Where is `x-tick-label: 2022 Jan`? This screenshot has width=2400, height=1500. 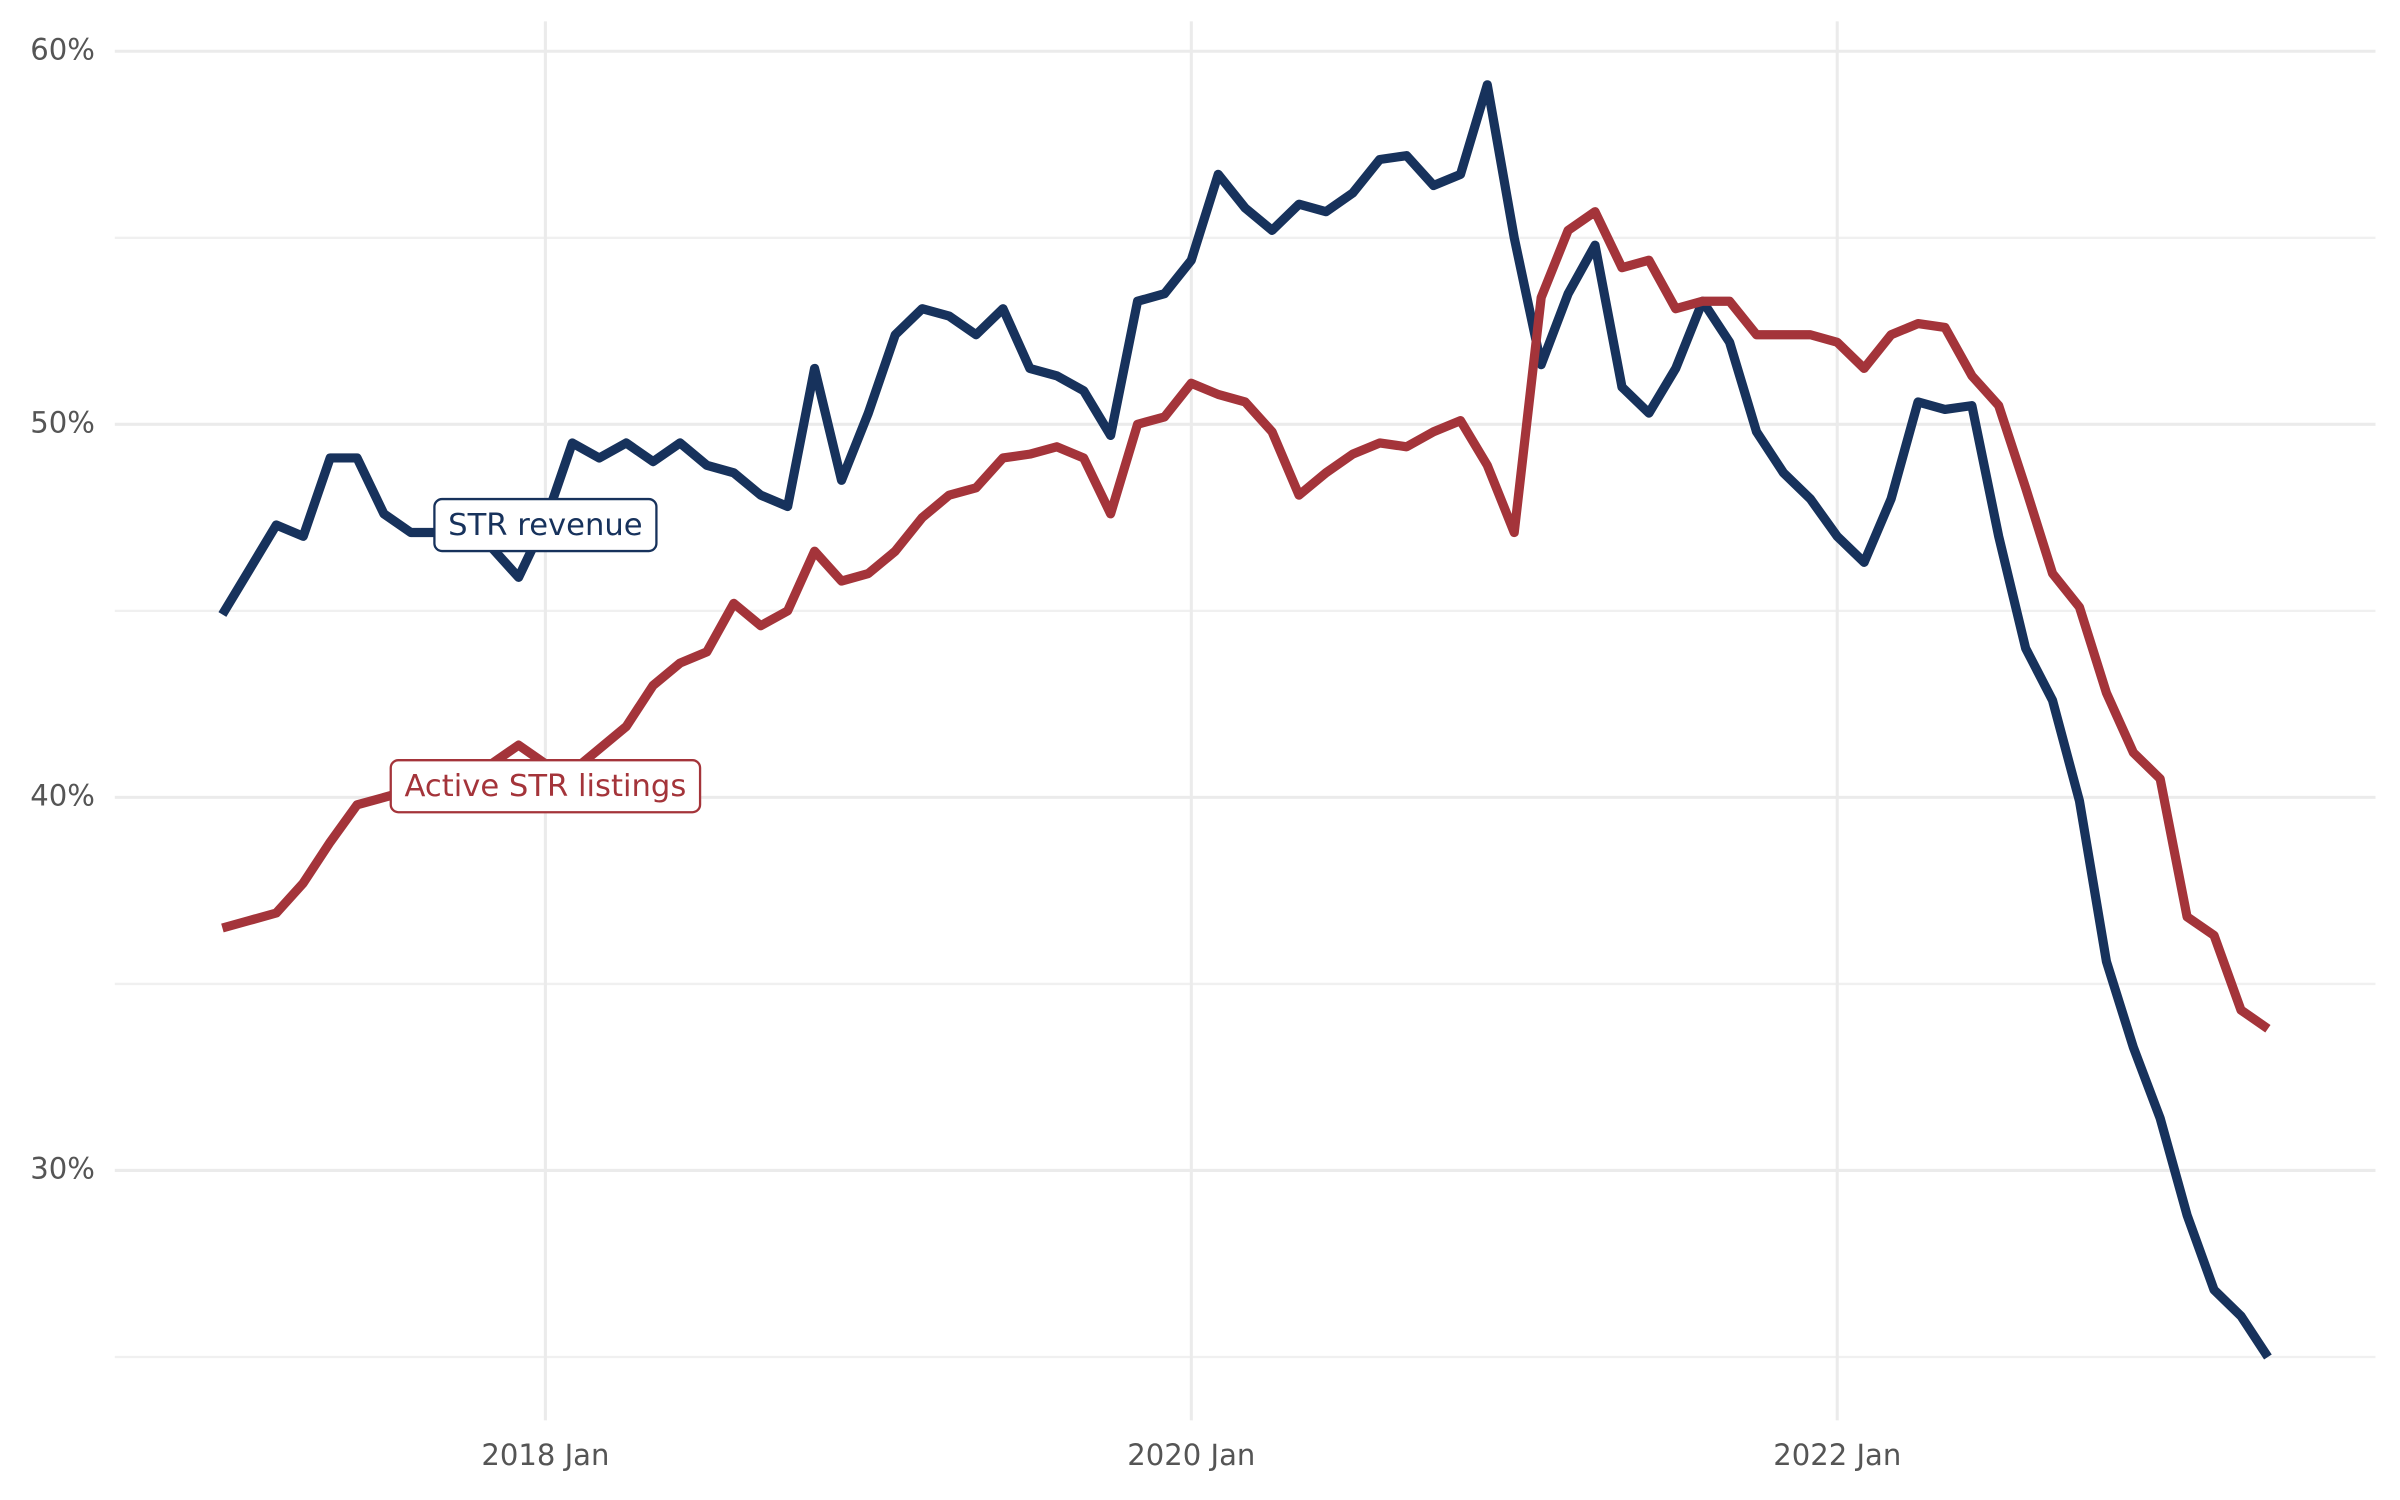 x-tick-label: 2022 Jan is located at coordinates (1837, 1455).